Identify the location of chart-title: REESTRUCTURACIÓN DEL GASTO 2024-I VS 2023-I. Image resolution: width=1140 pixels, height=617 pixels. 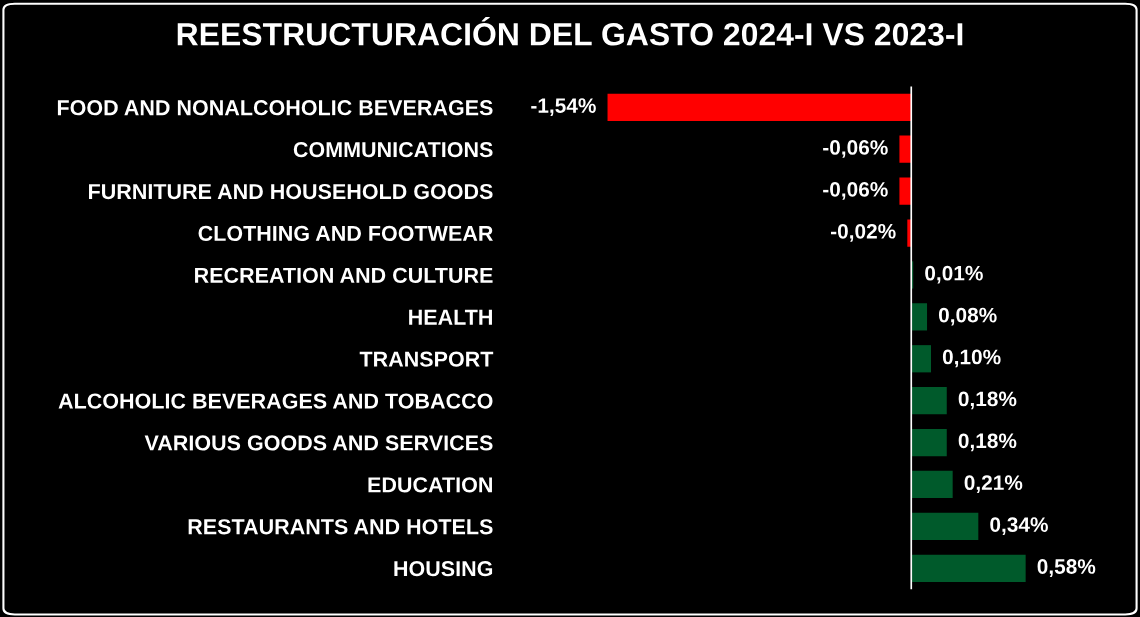
(570, 31).